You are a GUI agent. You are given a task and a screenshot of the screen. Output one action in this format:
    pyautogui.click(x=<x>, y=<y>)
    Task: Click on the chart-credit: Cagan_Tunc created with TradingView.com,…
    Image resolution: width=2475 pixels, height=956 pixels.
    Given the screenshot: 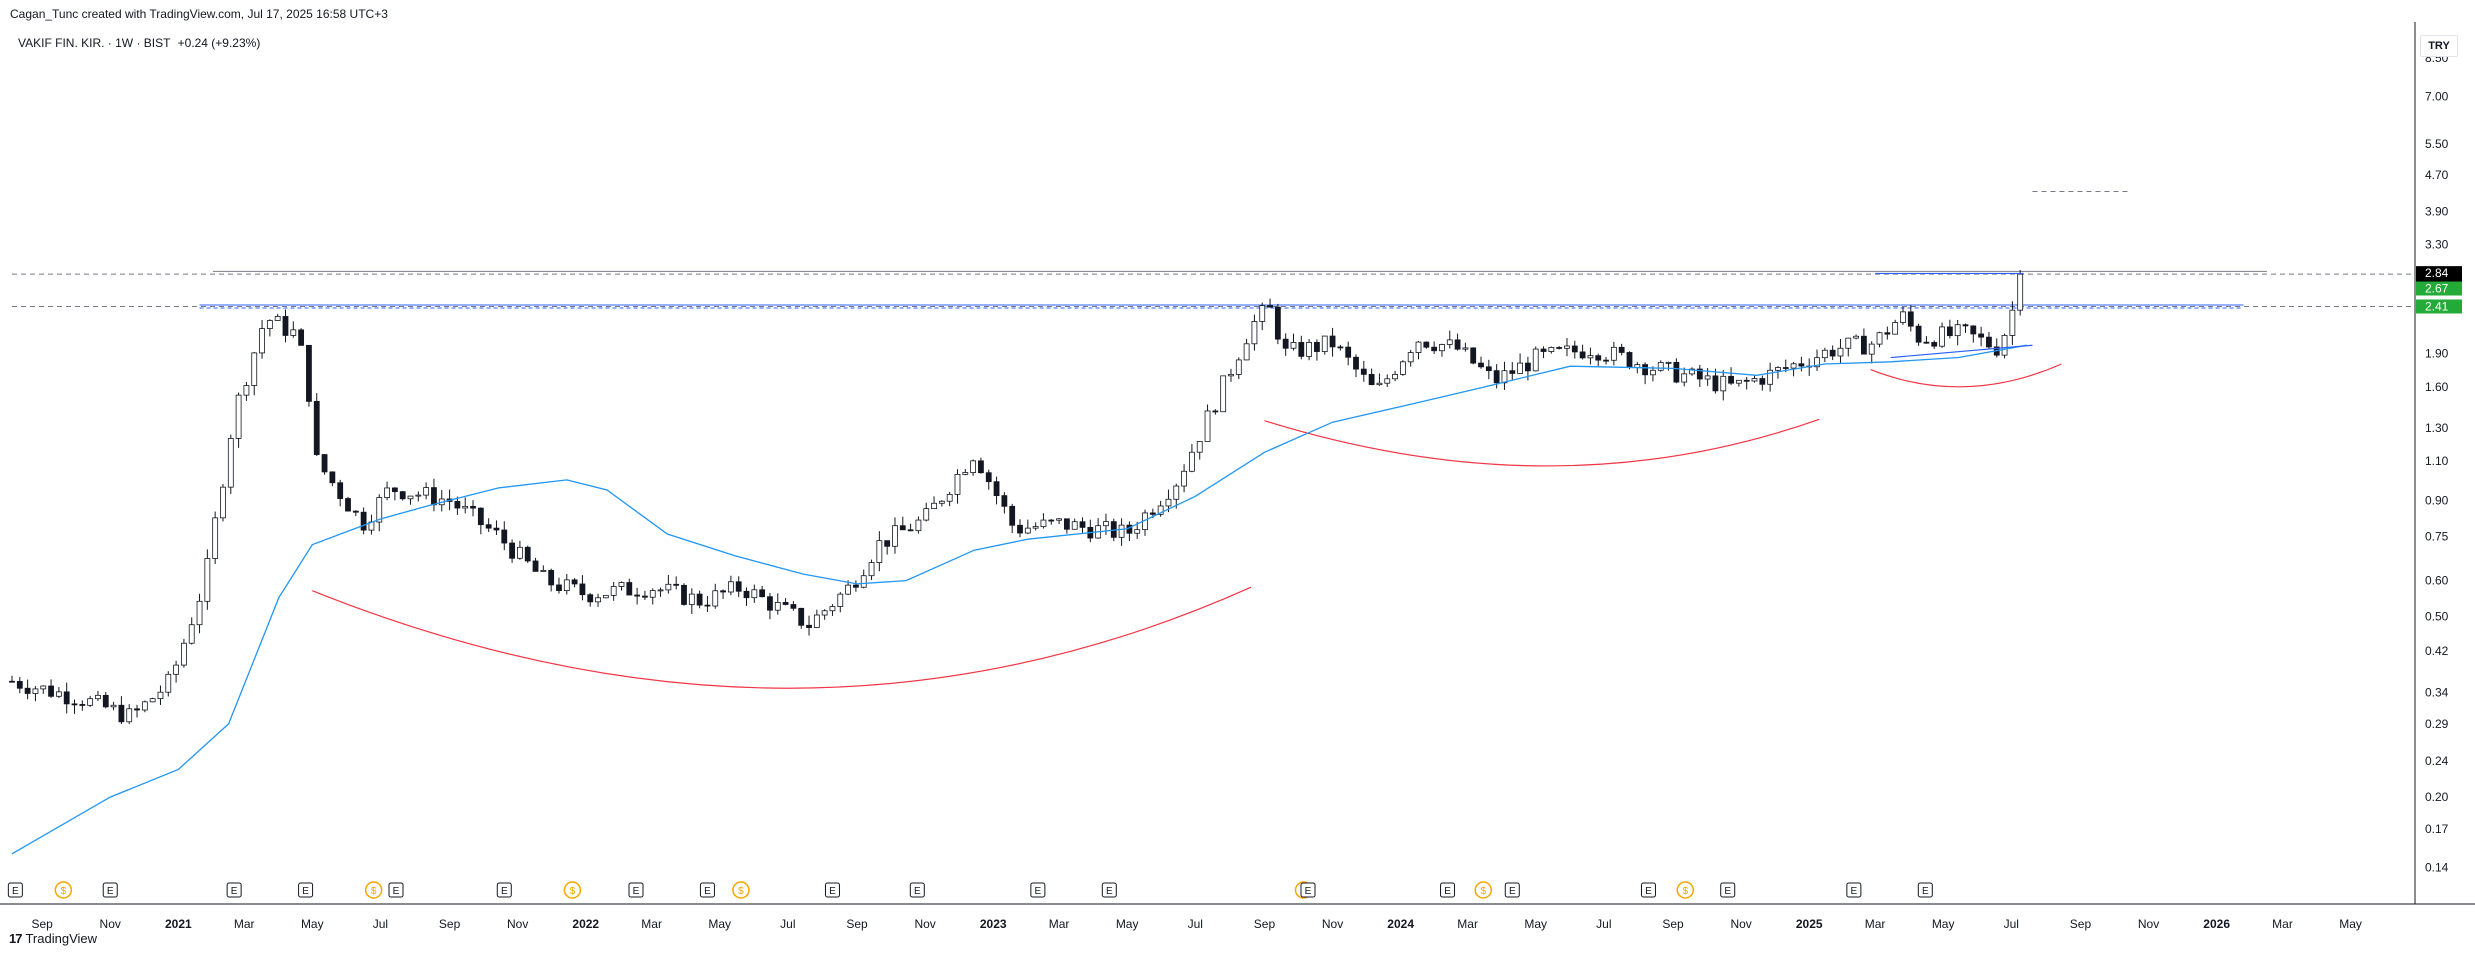 What is the action you would take?
    pyautogui.click(x=199, y=14)
    